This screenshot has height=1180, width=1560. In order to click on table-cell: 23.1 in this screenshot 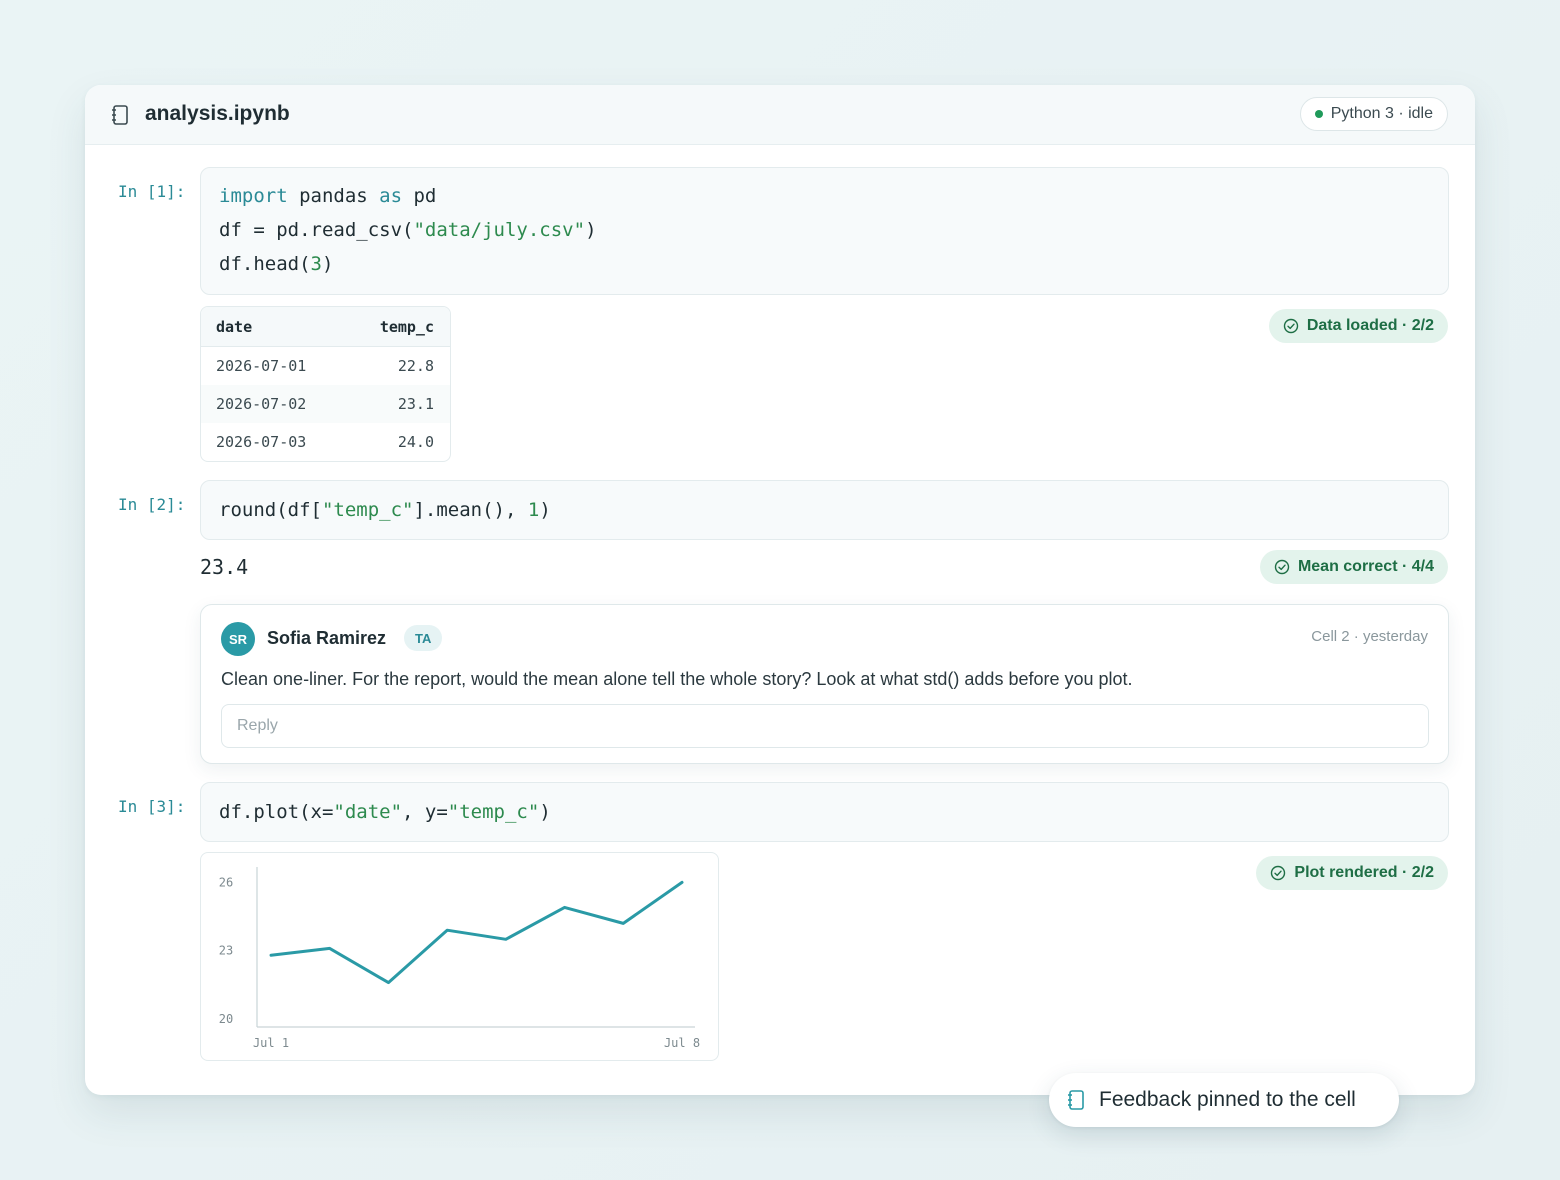, I will do `click(415, 404)`.